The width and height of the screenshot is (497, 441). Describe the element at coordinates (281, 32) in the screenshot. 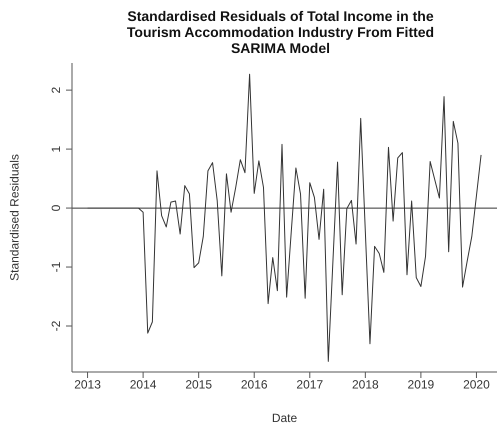

I see `chart-title: Standardised Residuals of Total Income in the Tourism Accommodation Industry From Fitted SARIMA Model` at that location.